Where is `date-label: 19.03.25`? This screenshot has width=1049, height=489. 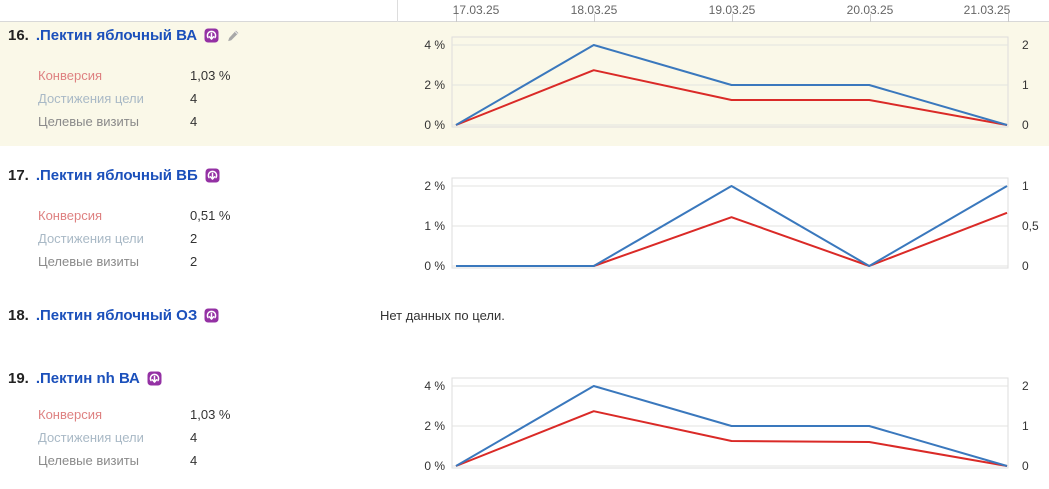 date-label: 19.03.25 is located at coordinates (732, 10).